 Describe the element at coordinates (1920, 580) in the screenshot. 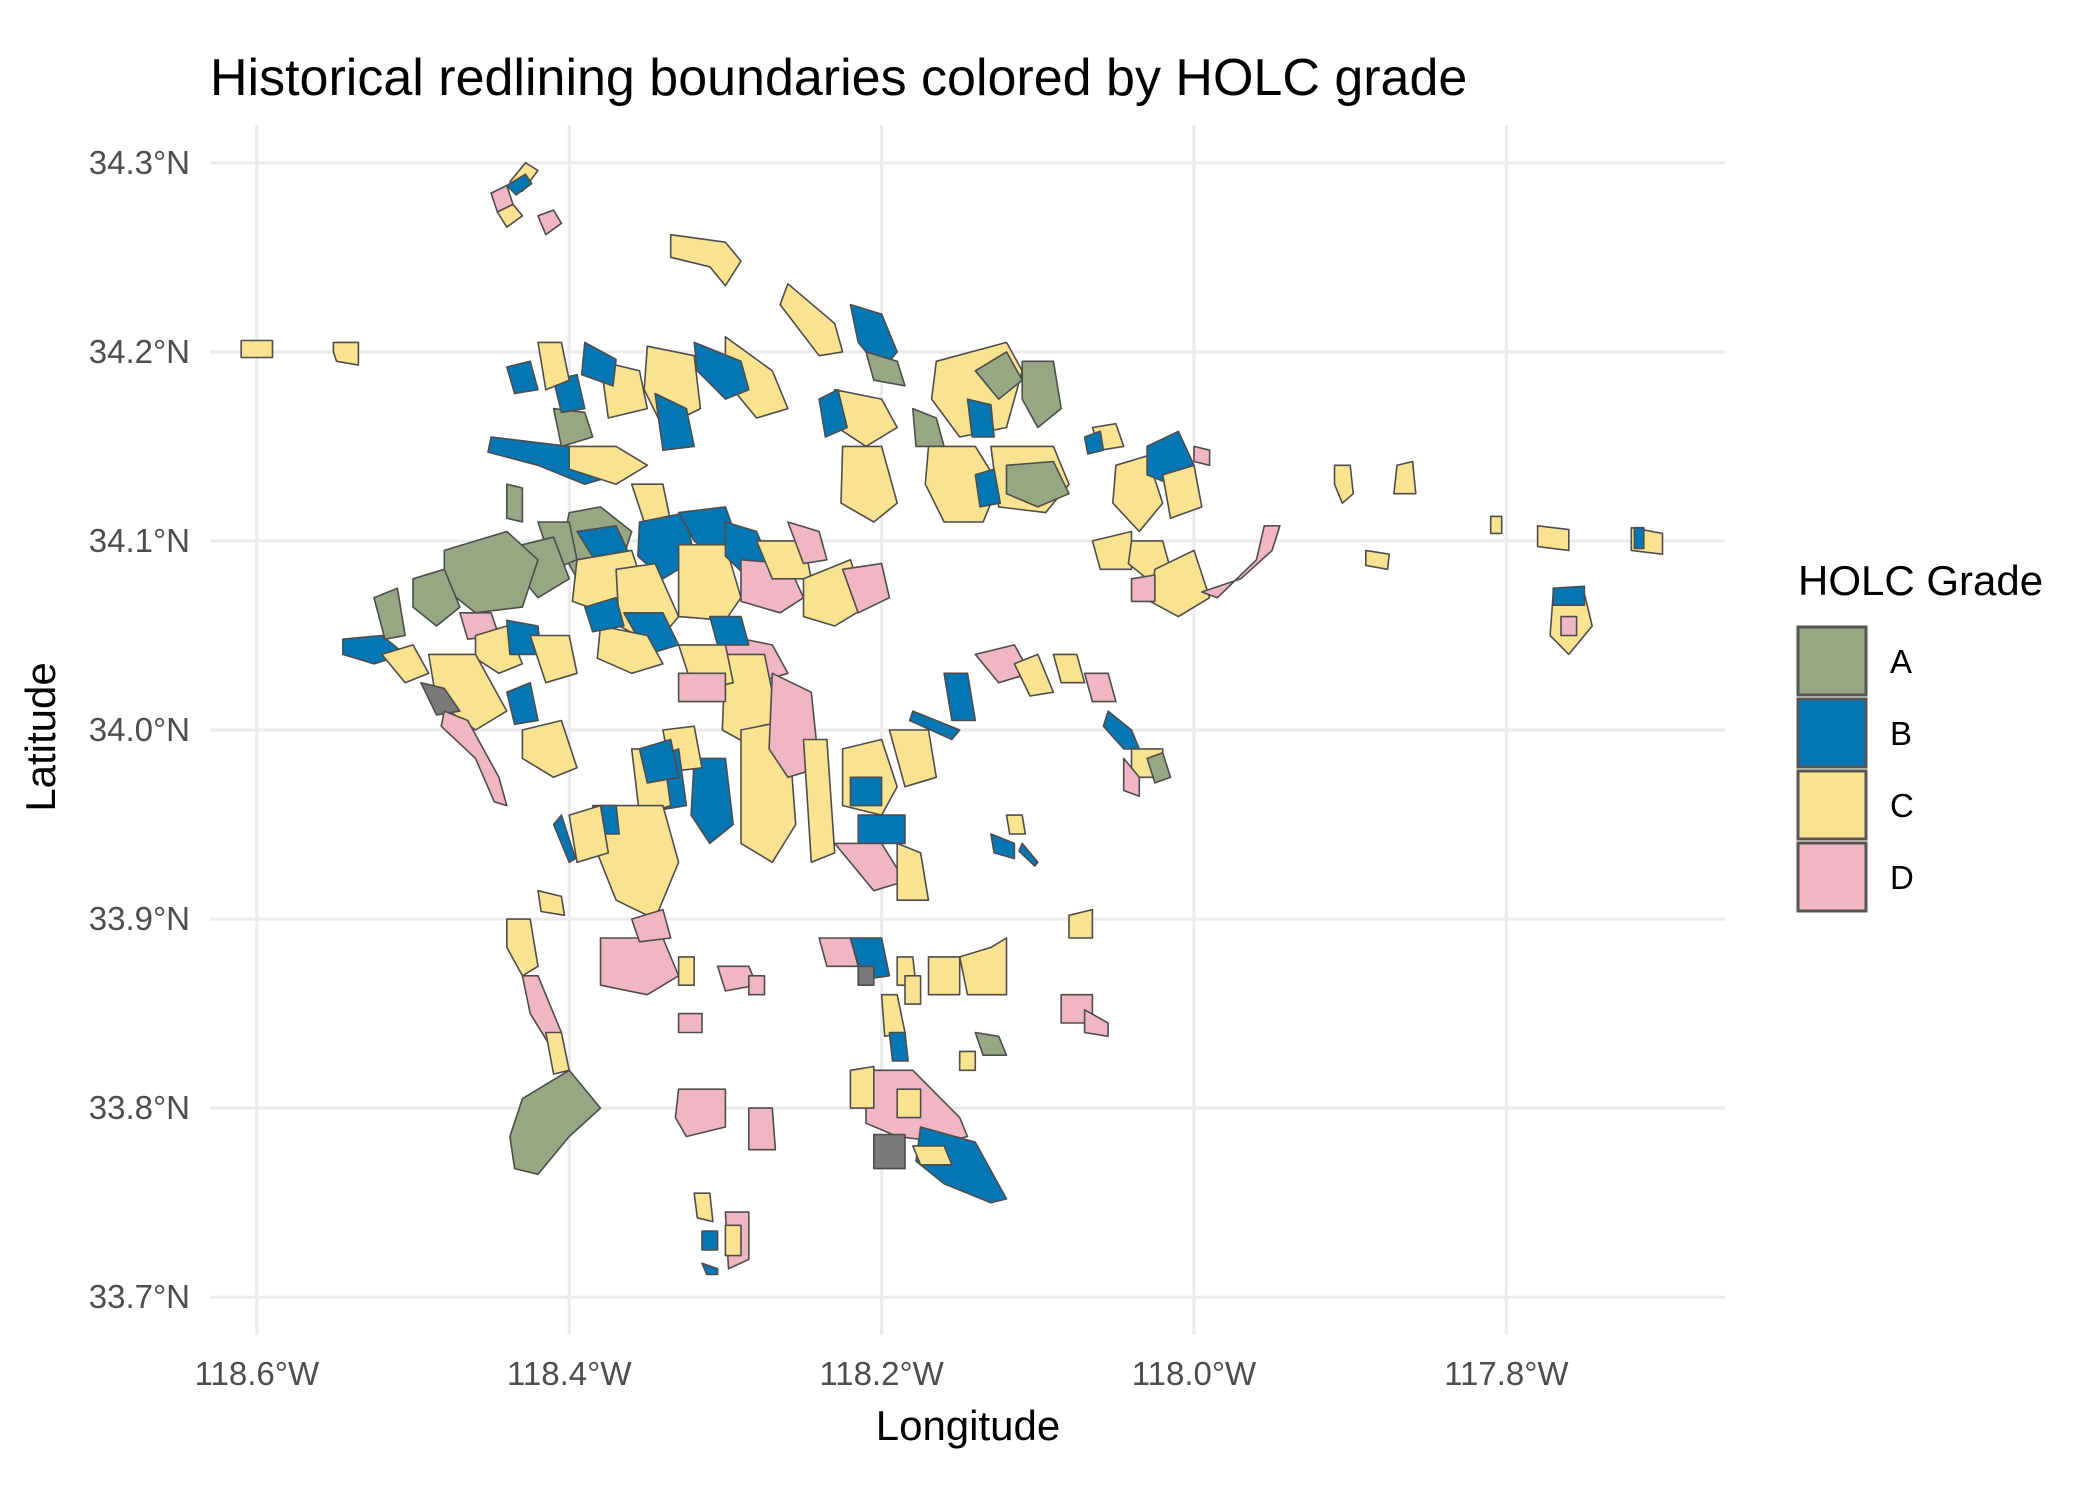

I see `legend-title: HOLC Grade` at that location.